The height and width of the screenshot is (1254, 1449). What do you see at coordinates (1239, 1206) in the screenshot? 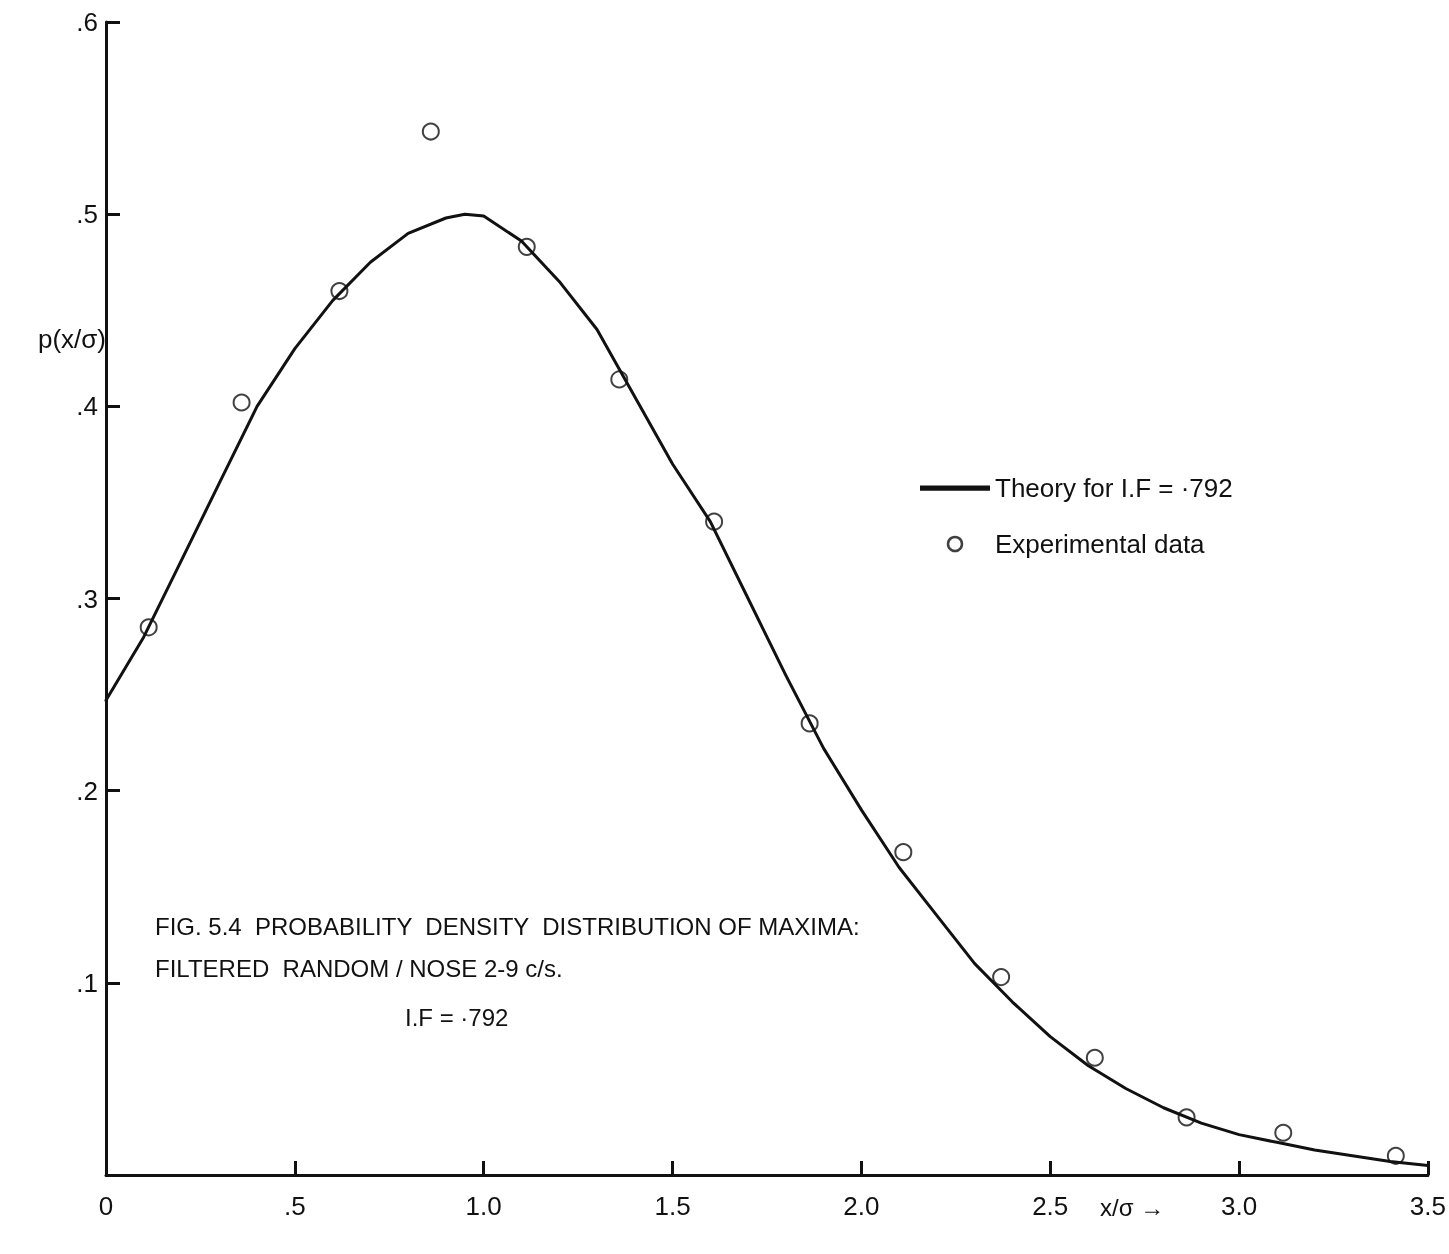
I see `x-tick-label: 3.0` at bounding box center [1239, 1206].